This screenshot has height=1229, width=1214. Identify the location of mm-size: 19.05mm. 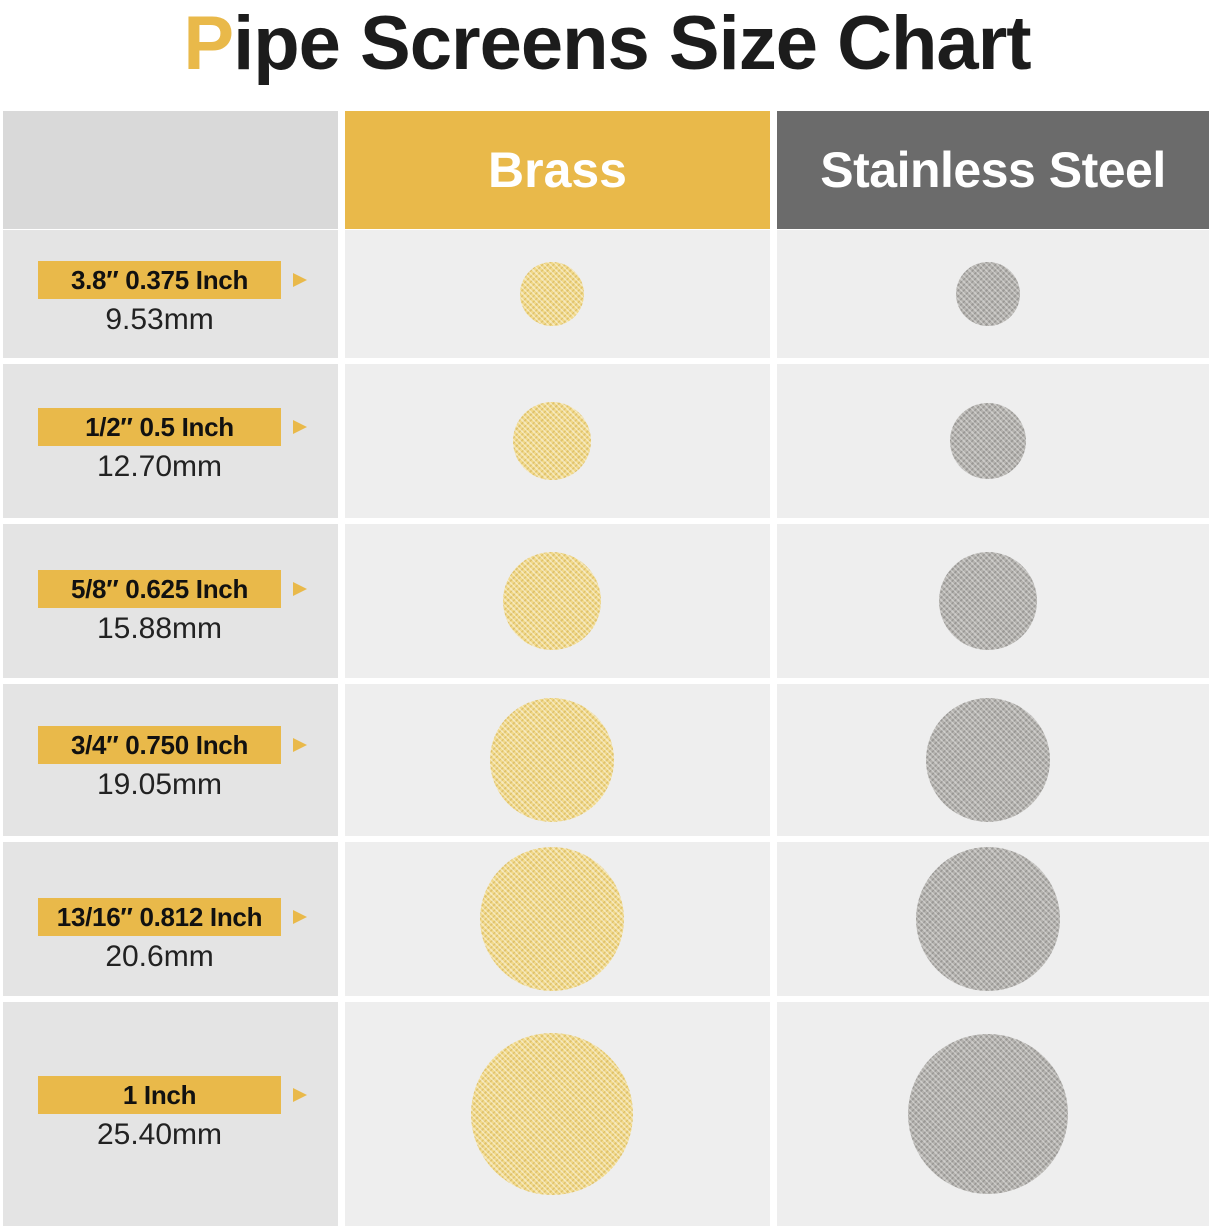
(159, 784).